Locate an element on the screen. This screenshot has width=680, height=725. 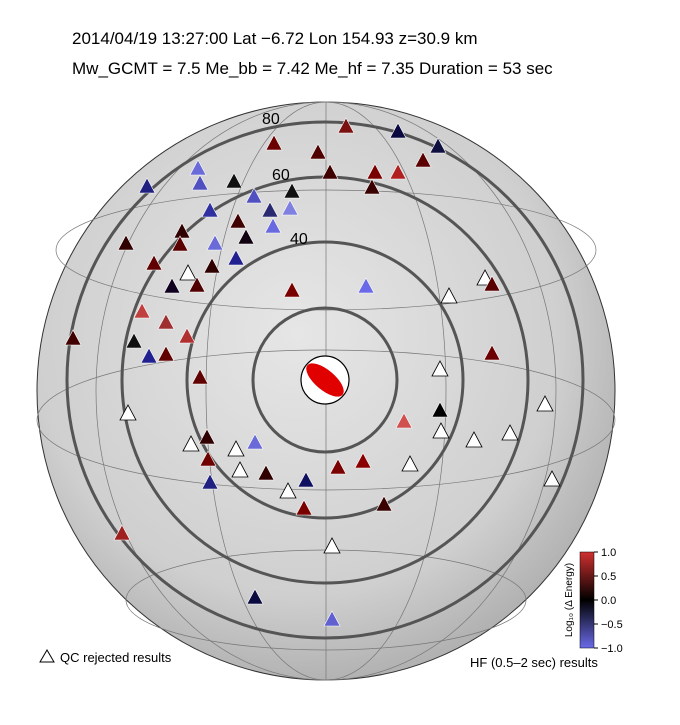
ring-label: 80 is located at coordinates (271, 119).